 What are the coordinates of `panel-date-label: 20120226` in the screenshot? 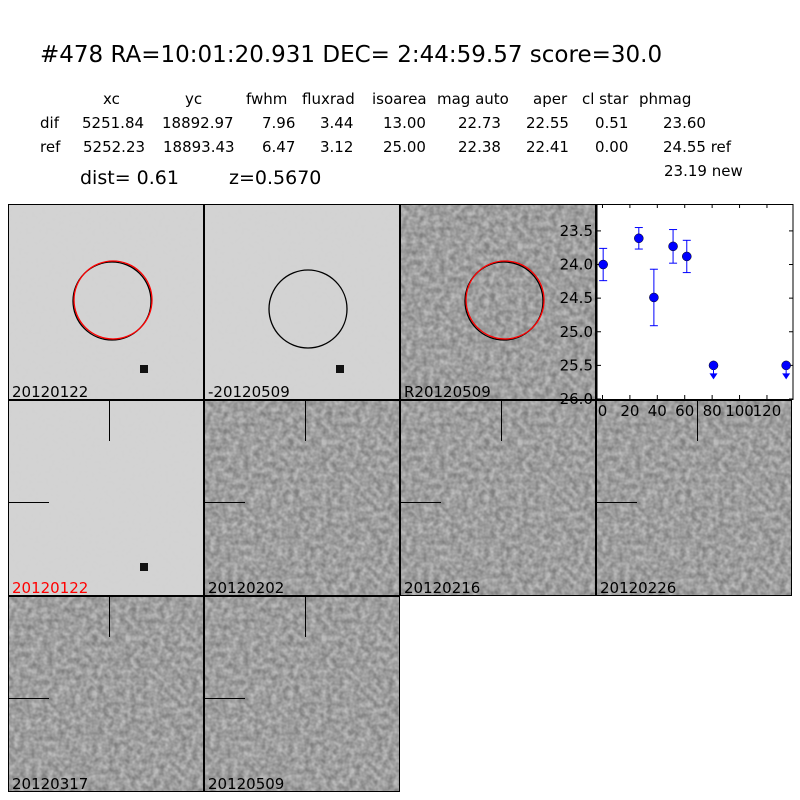 It's located at (638, 587).